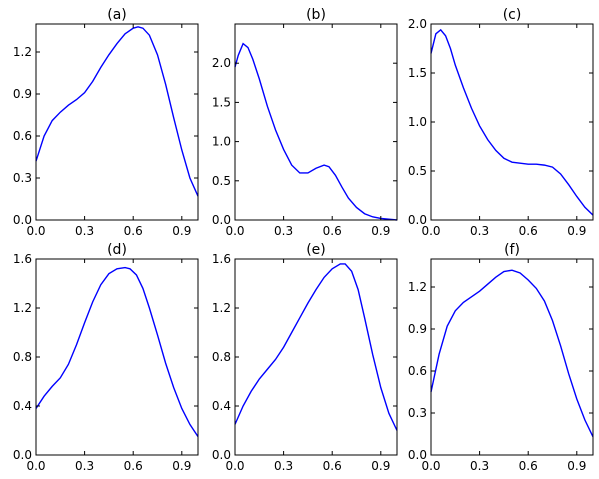 This screenshot has height=479, width=599. I want to click on panel-title: (b), so click(316, 15).